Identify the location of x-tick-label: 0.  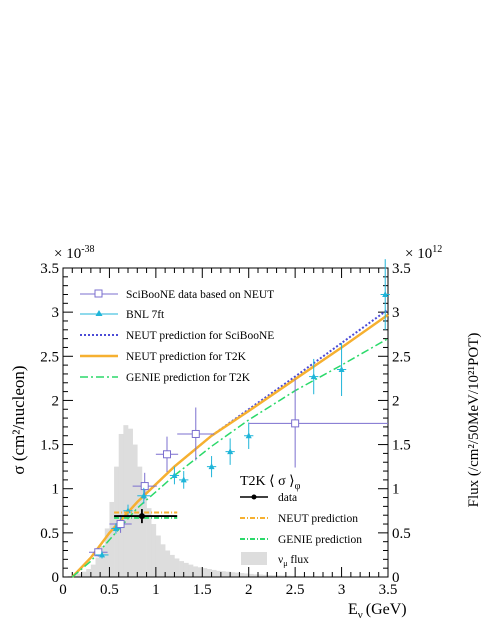
(63, 590).